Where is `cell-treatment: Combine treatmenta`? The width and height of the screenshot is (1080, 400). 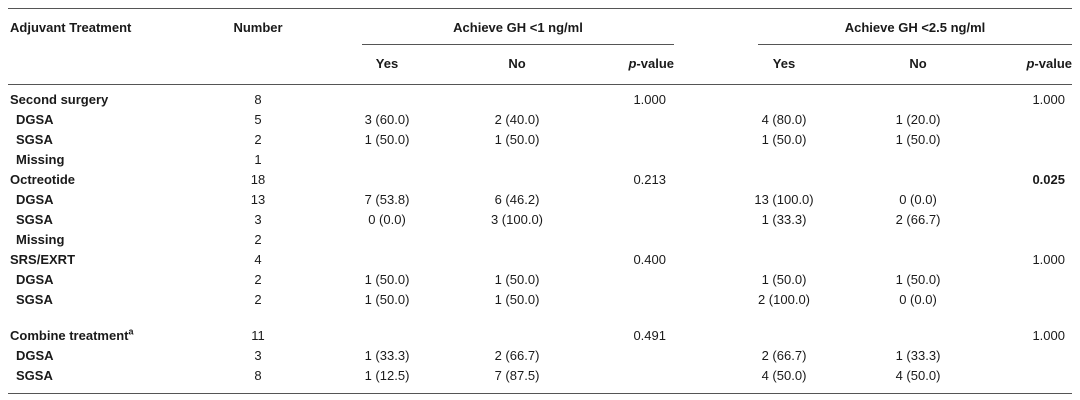
cell-treatment: Combine treatmenta is located at coordinates (72, 334).